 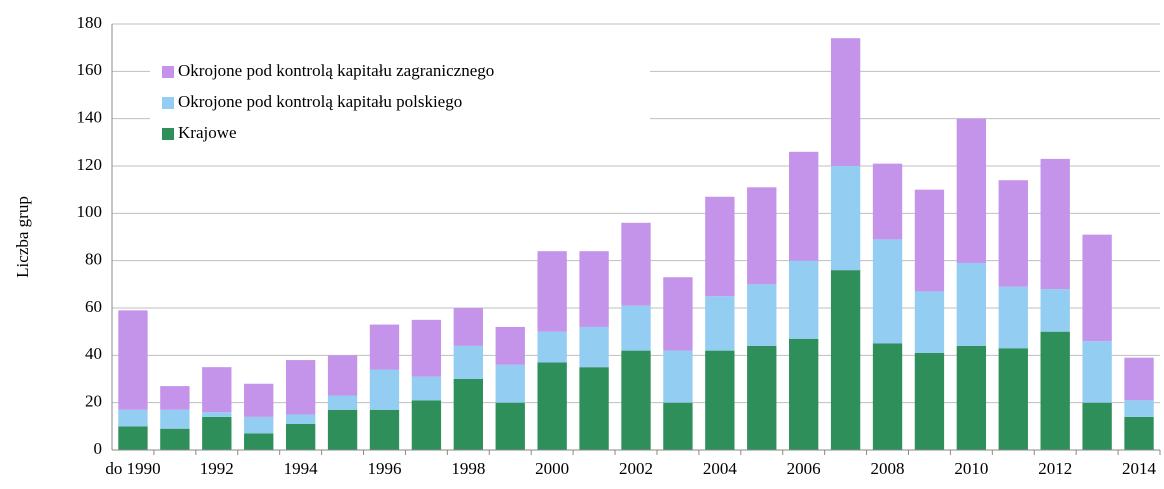 I want to click on legend-label: Okrojone pod kontrolą kapitału polskiego, so click(x=320, y=101).